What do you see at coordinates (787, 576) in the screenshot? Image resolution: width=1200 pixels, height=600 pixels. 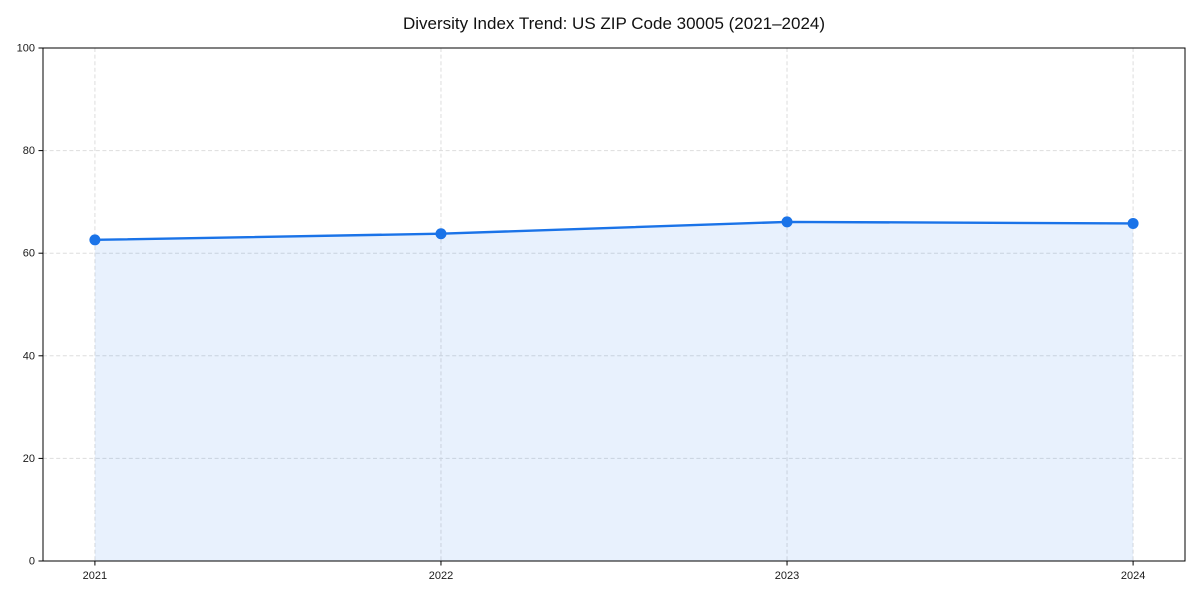 I see `x-tick-label: 2023` at bounding box center [787, 576].